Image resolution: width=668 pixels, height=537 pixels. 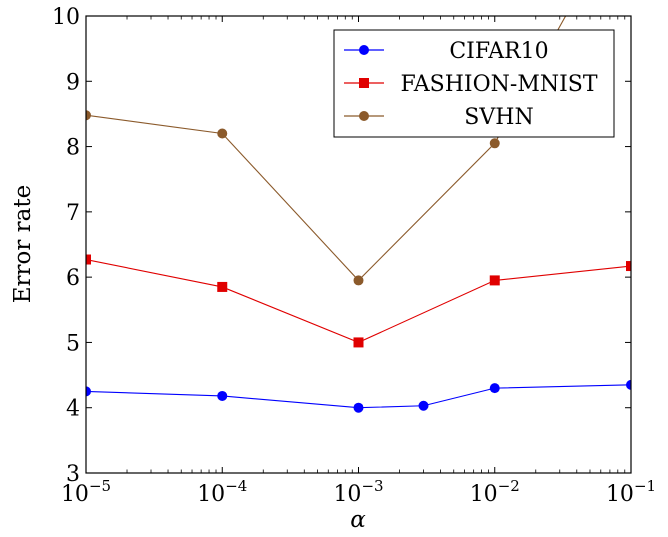 I want to click on x-tick-label: 10⁻⁵, so click(x=86, y=492).